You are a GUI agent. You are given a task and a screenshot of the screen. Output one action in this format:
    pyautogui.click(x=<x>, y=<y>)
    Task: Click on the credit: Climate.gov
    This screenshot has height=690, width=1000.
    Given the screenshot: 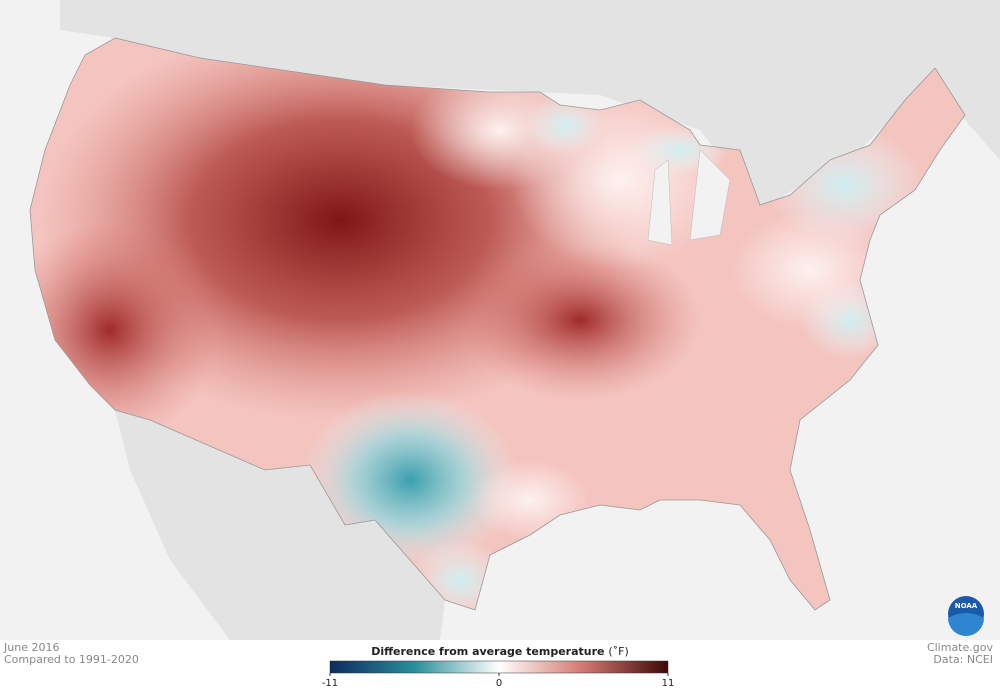 What is the action you would take?
    pyautogui.click(x=960, y=647)
    